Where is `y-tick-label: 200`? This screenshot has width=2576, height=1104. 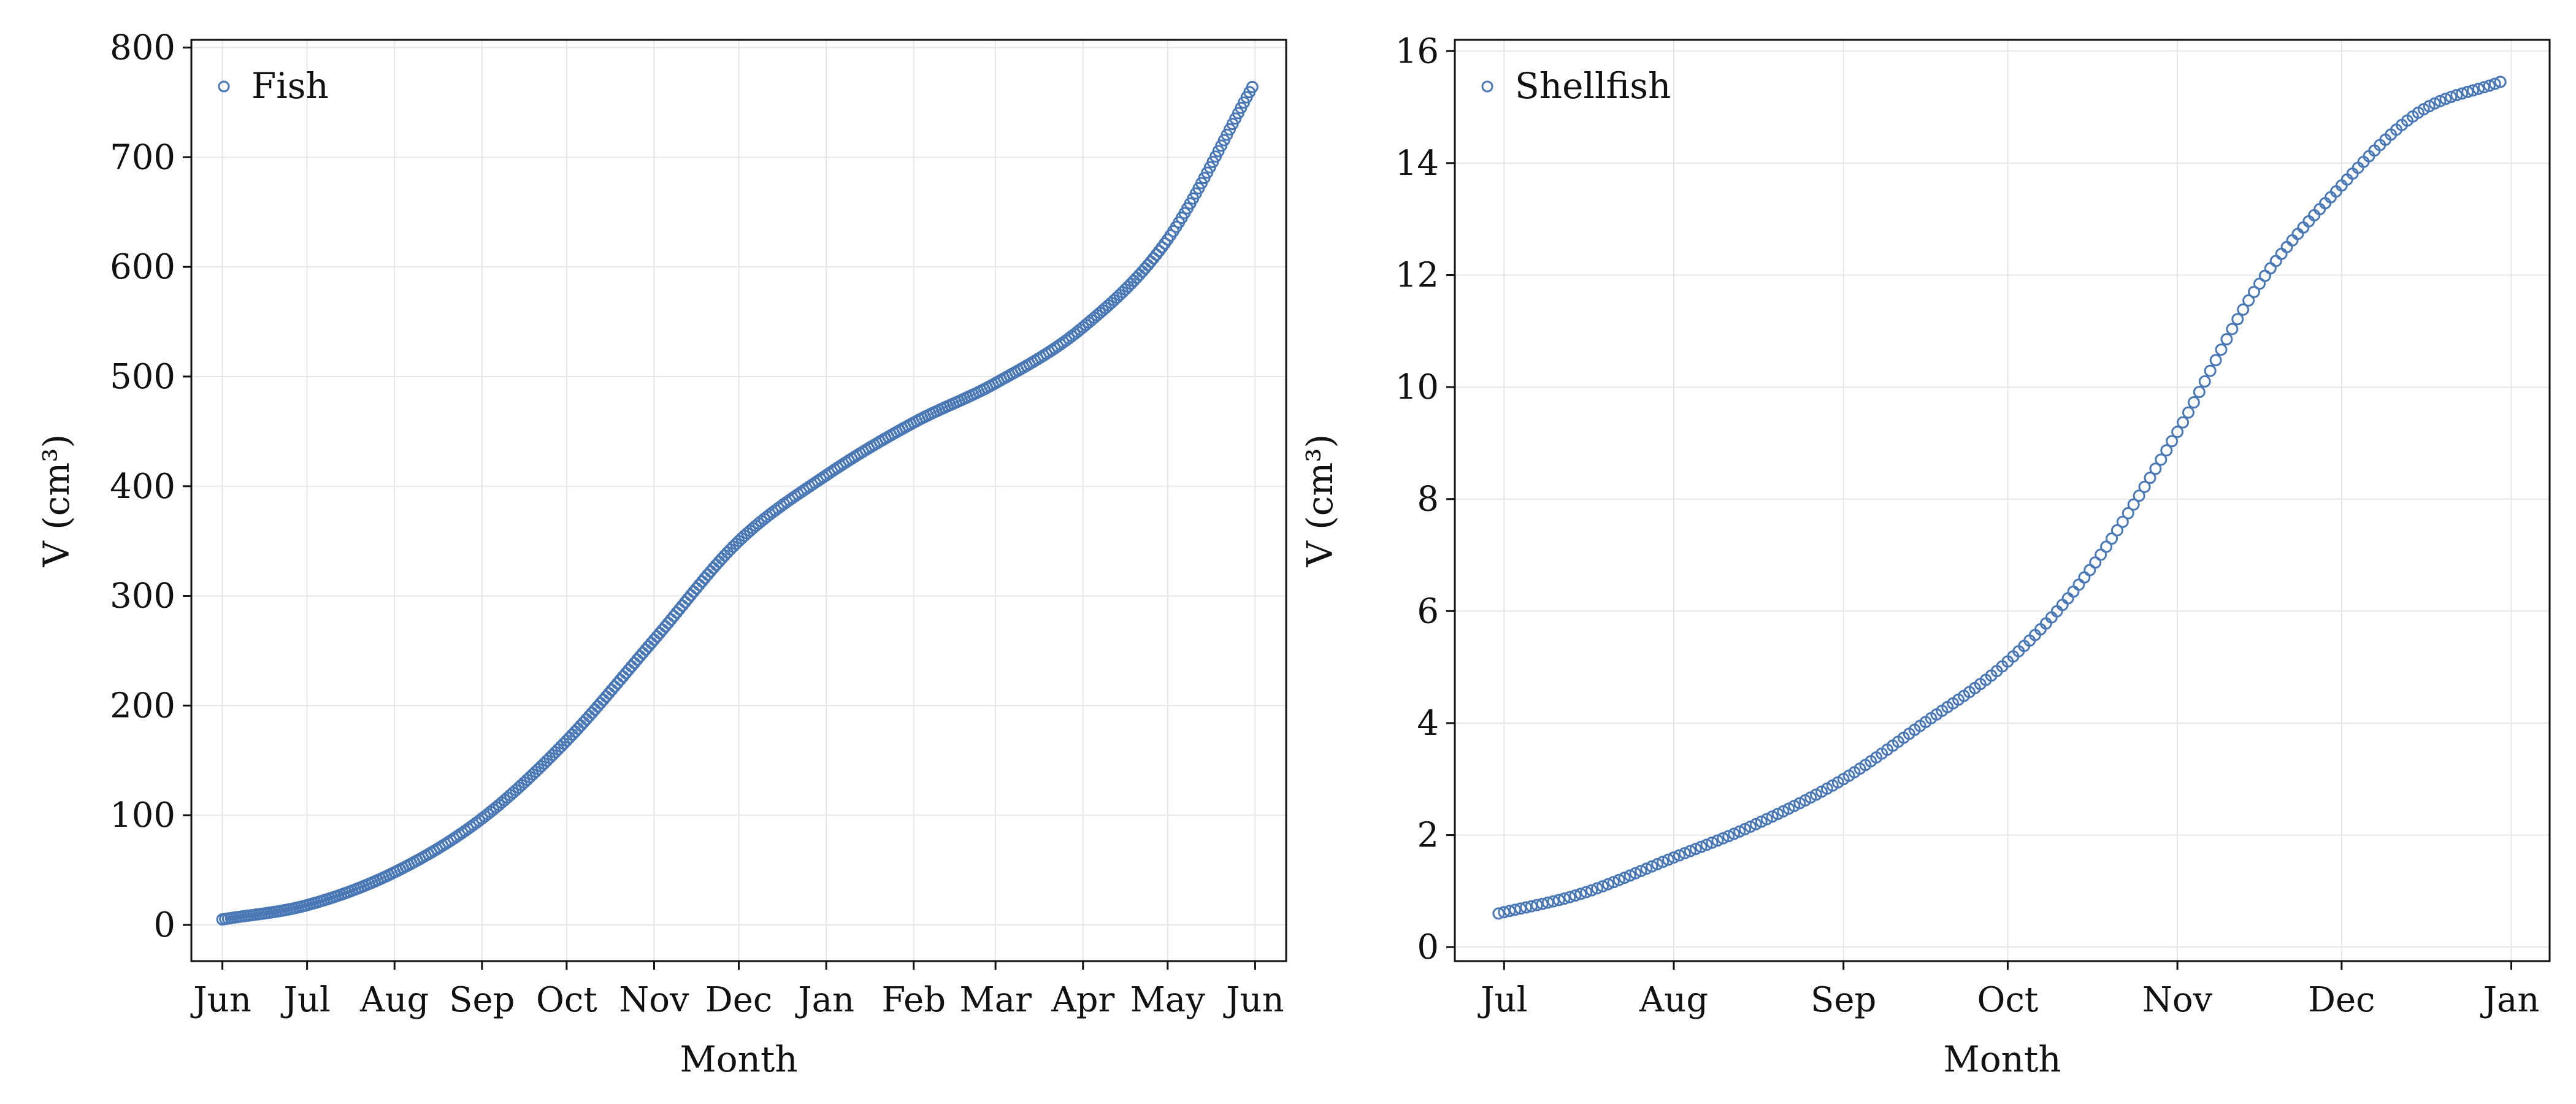 y-tick-label: 200 is located at coordinates (142, 706).